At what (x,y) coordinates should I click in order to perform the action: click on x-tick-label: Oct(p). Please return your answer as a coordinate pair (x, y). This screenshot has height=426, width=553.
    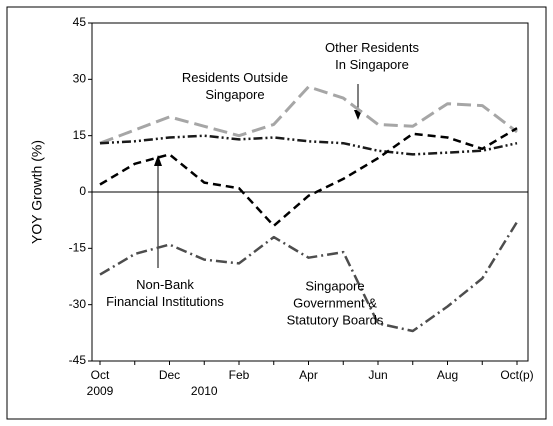
    Looking at the image, I should click on (516, 375).